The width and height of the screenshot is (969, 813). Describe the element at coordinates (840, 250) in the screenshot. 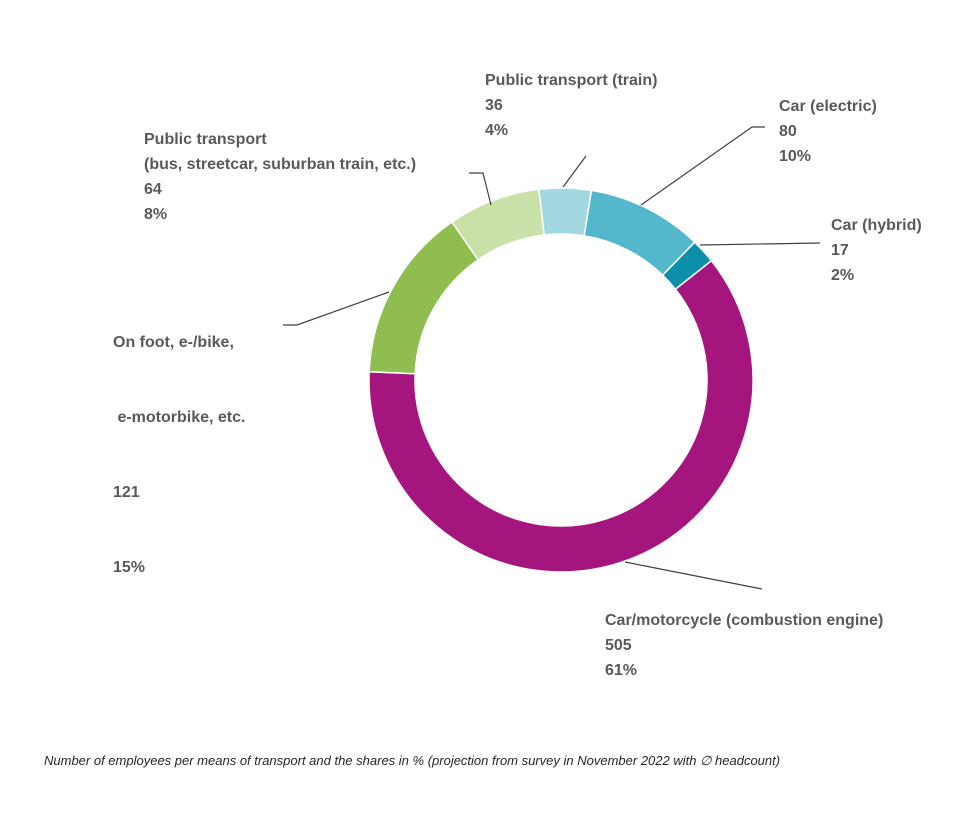

I see `label-hybrid-value: 17` at that location.